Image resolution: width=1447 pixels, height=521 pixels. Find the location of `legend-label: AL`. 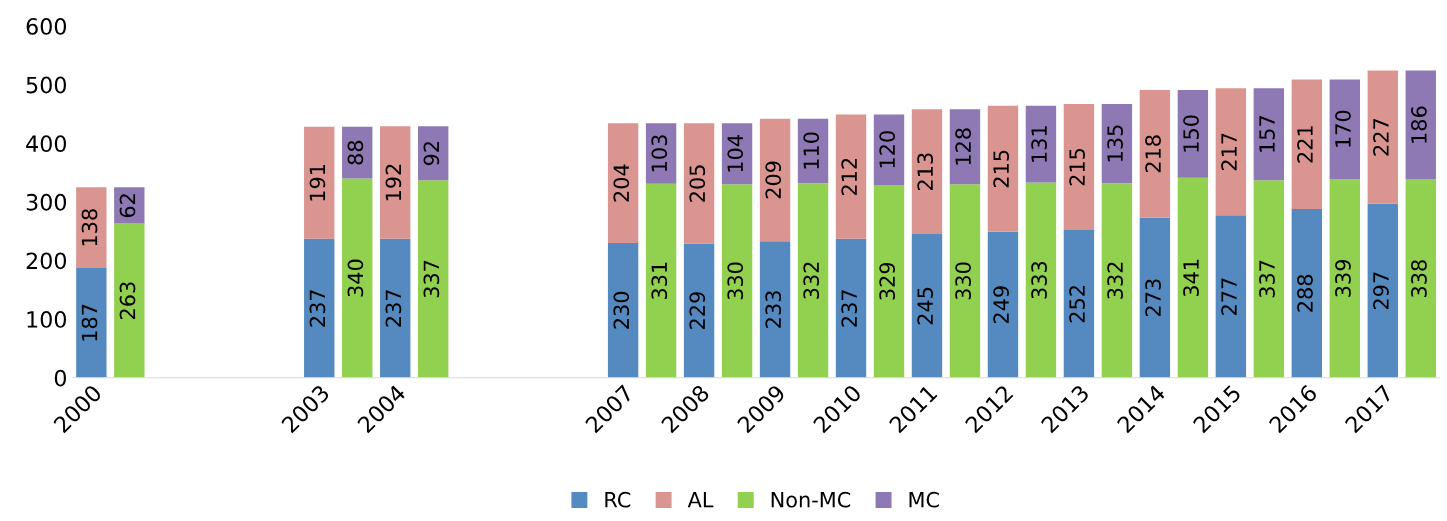

legend-label: AL is located at coordinates (700, 500).